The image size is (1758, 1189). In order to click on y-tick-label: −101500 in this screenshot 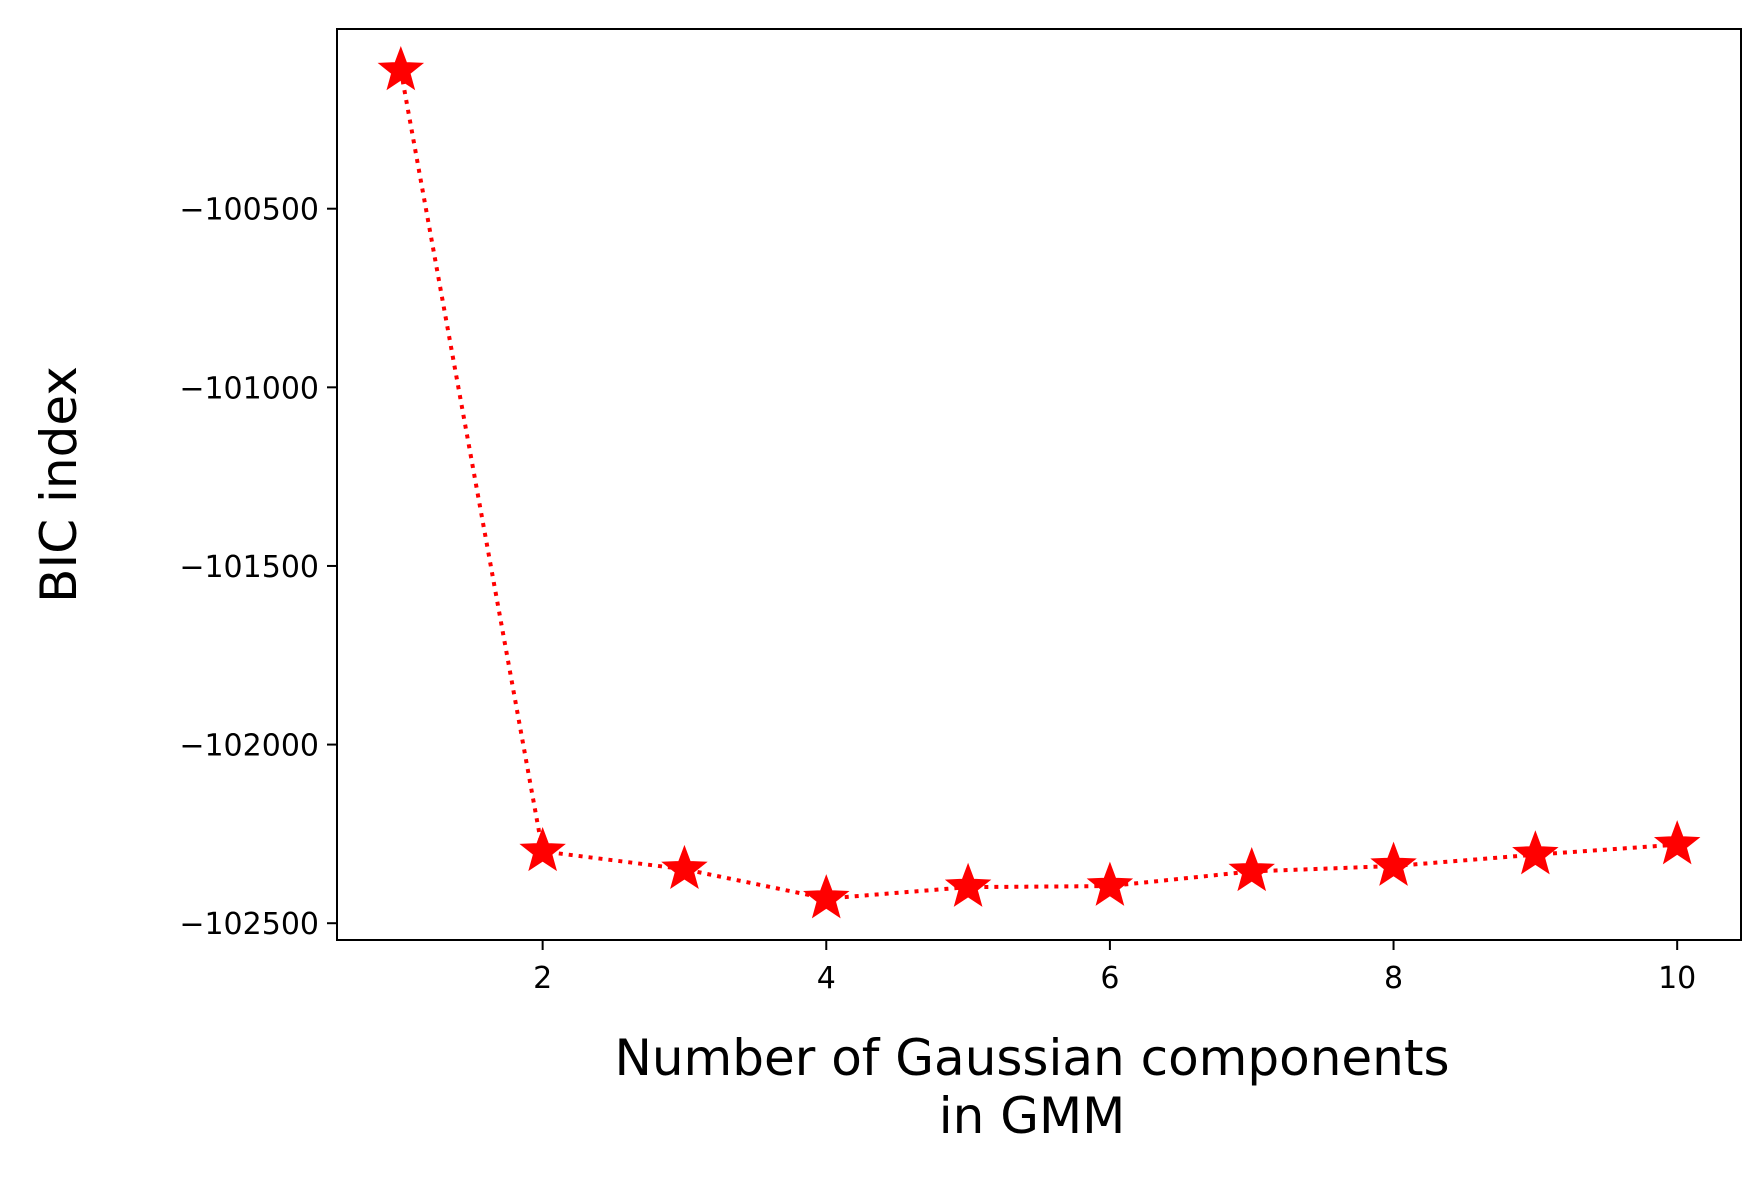, I will do `click(249, 567)`.